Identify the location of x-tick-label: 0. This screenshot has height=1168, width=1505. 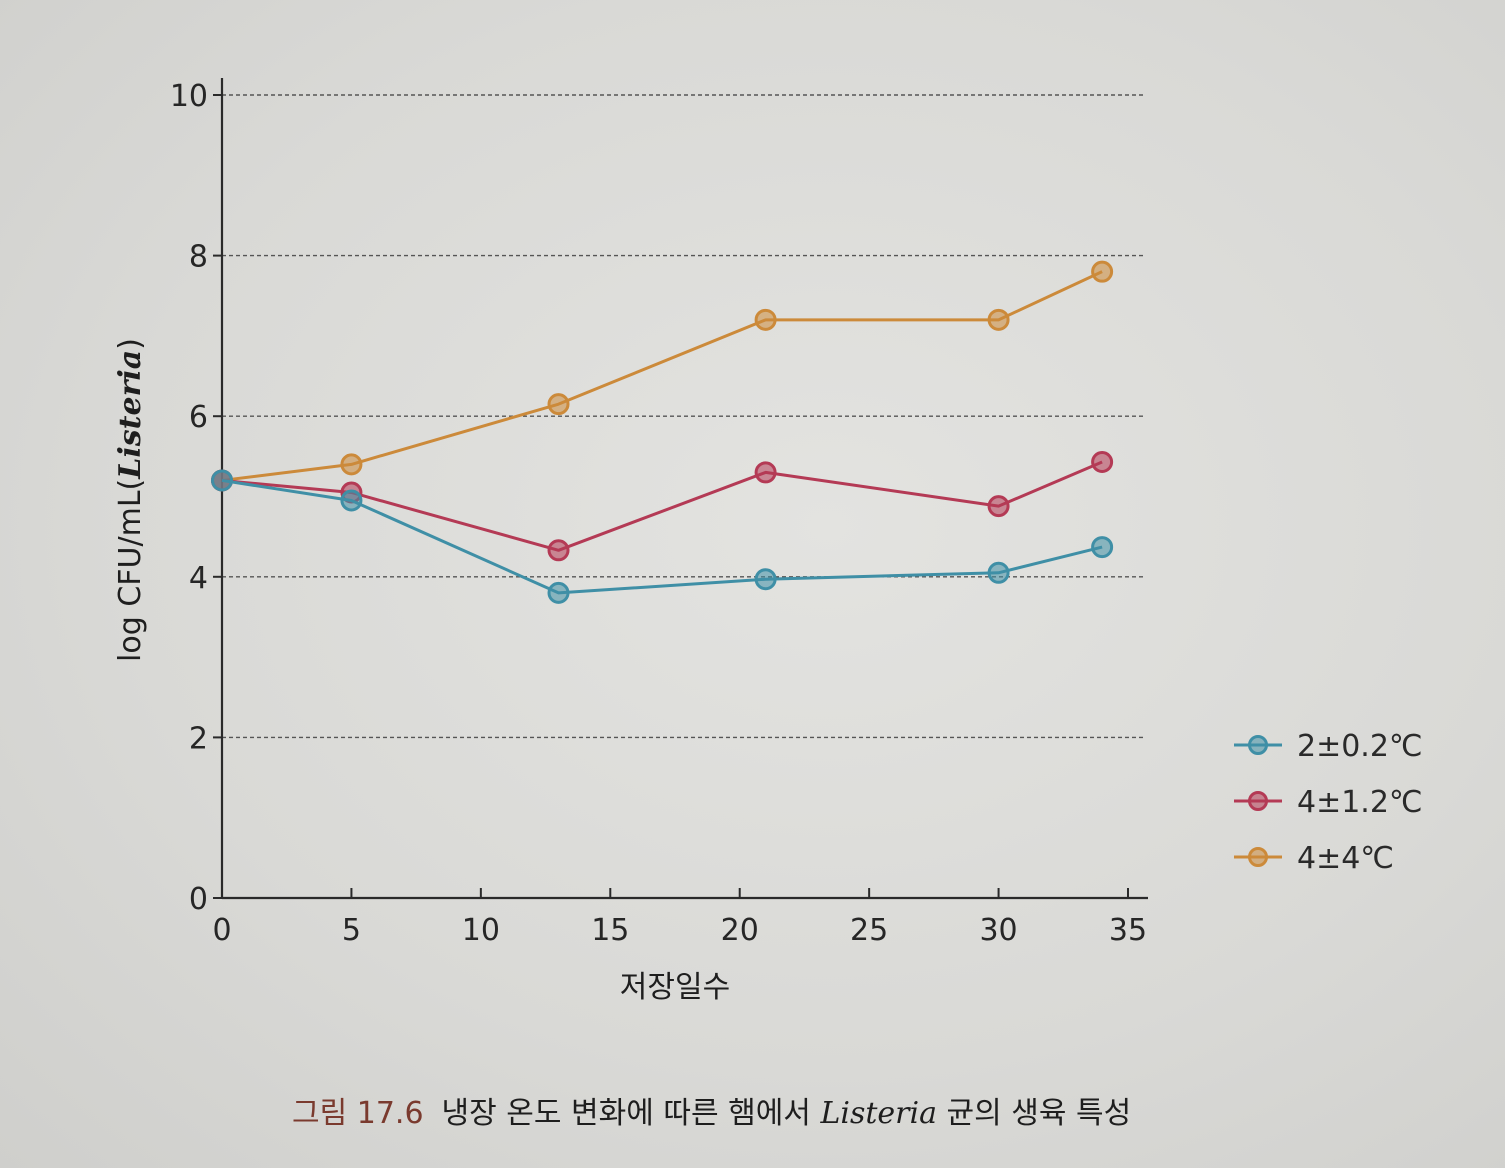
(221, 930).